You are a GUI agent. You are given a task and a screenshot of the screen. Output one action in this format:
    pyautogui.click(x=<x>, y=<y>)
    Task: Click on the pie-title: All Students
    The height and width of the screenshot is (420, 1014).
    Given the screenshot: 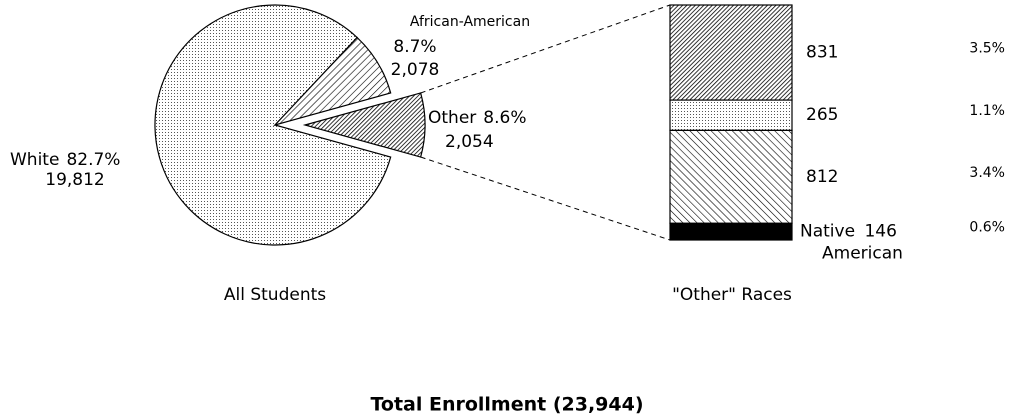 What is the action you would take?
    pyautogui.click(x=275, y=295)
    